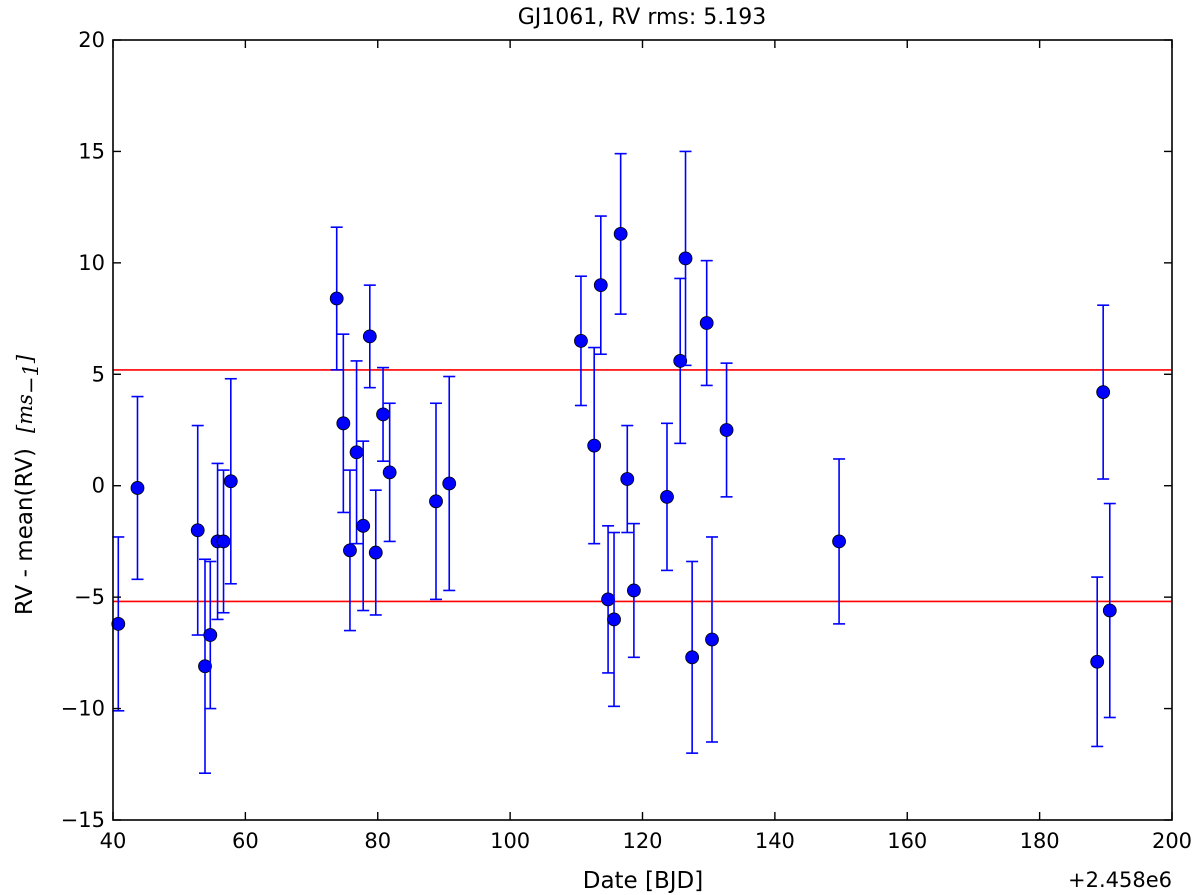  I want to click on x-tick-label: 140, so click(775, 841).